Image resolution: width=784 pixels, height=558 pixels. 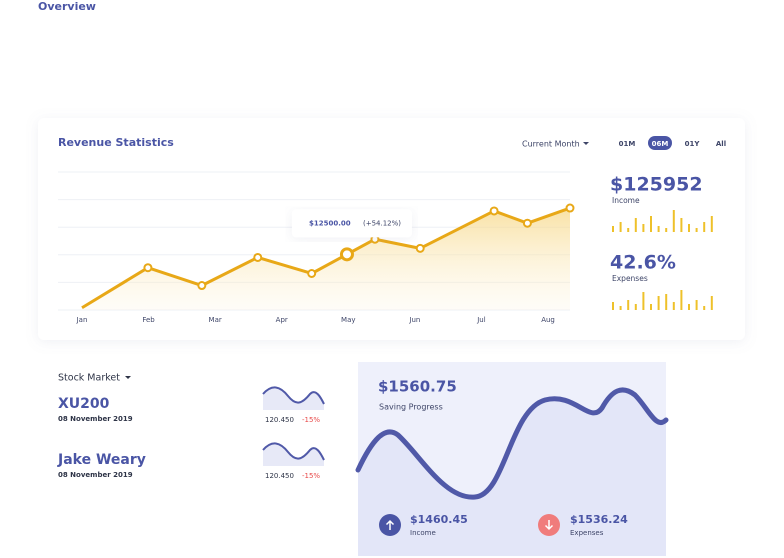 I want to click on range-tab: 06M, so click(x=660, y=144).